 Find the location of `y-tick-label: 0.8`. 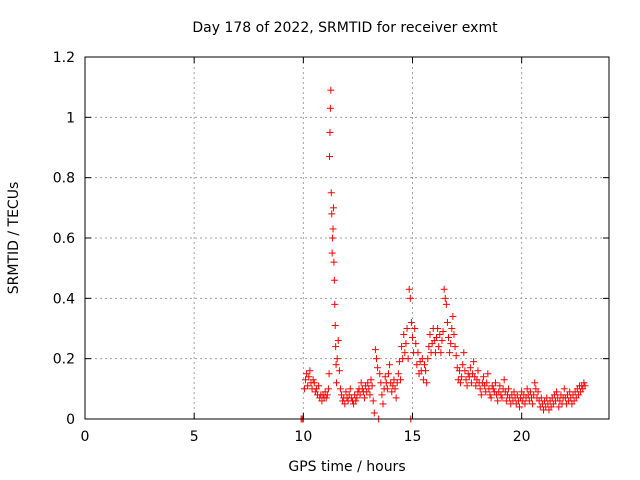

y-tick-label: 0.8 is located at coordinates (64, 179).